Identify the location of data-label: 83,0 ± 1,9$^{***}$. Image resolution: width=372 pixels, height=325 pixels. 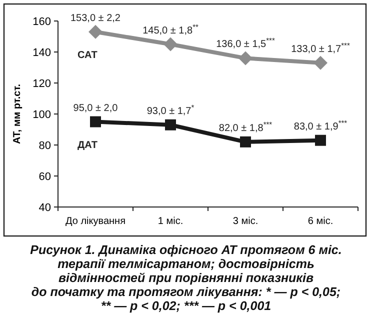
(321, 125).